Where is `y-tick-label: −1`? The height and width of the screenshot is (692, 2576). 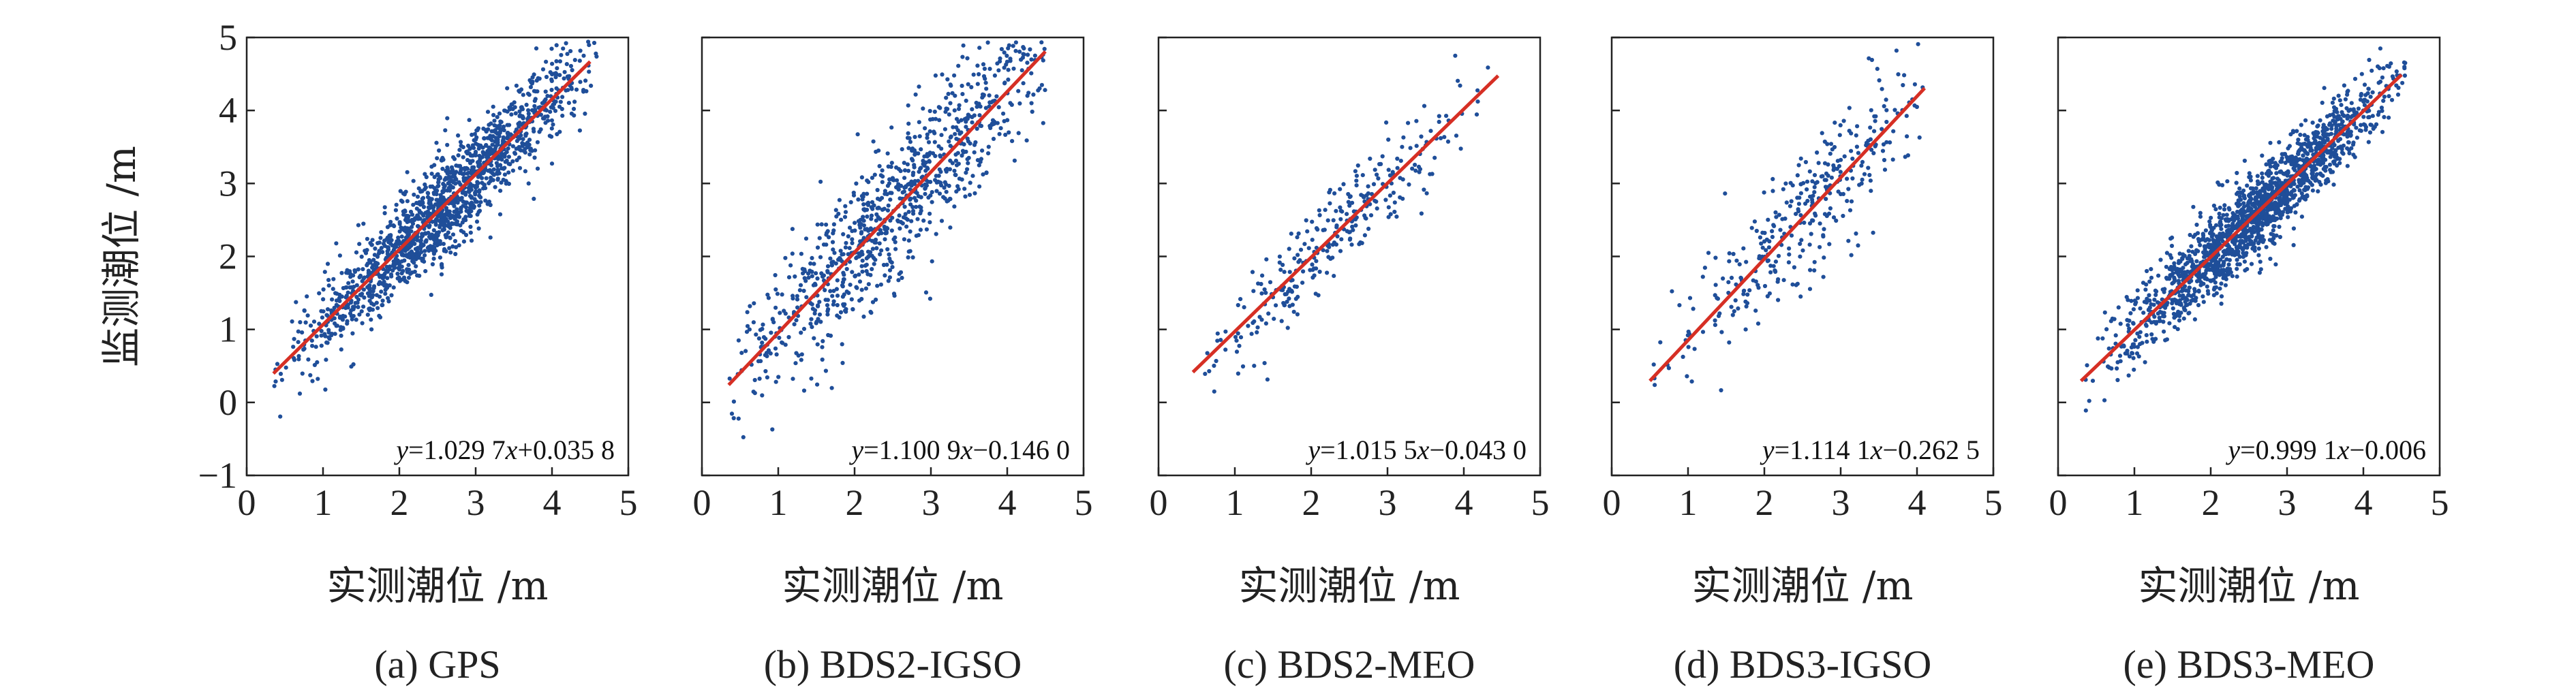 y-tick-label: −1 is located at coordinates (217, 476).